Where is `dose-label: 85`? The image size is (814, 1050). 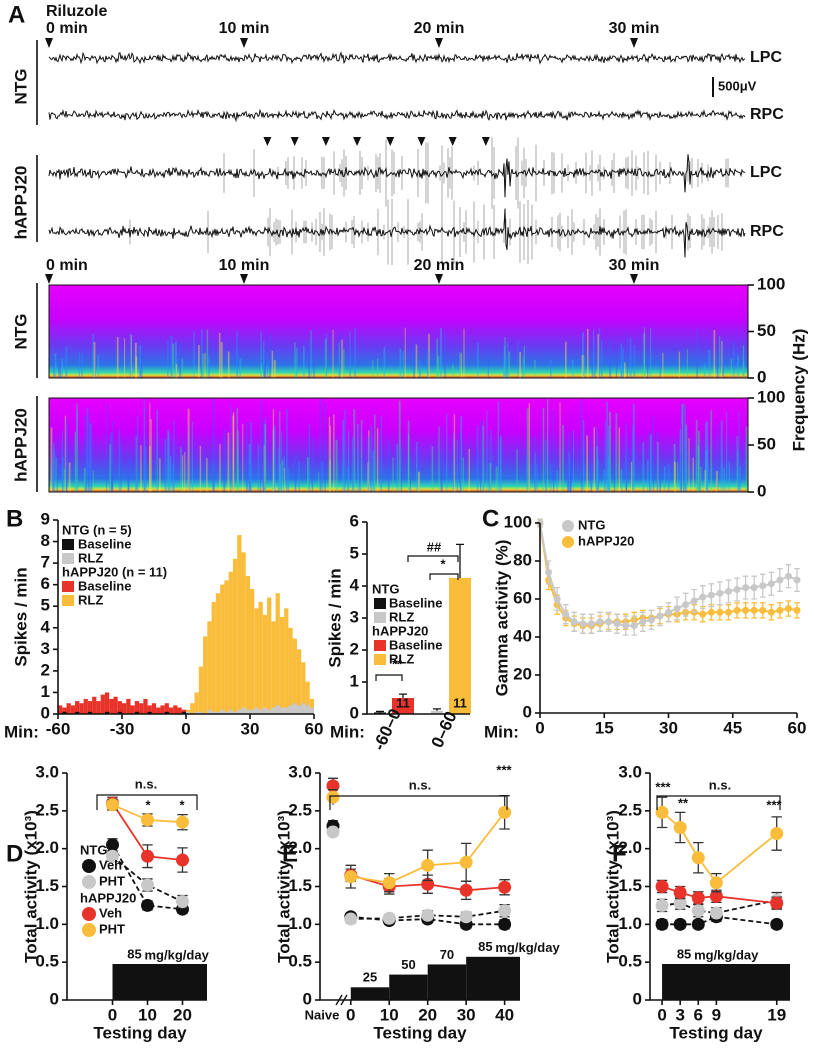
dose-label: 85 is located at coordinates (134, 953).